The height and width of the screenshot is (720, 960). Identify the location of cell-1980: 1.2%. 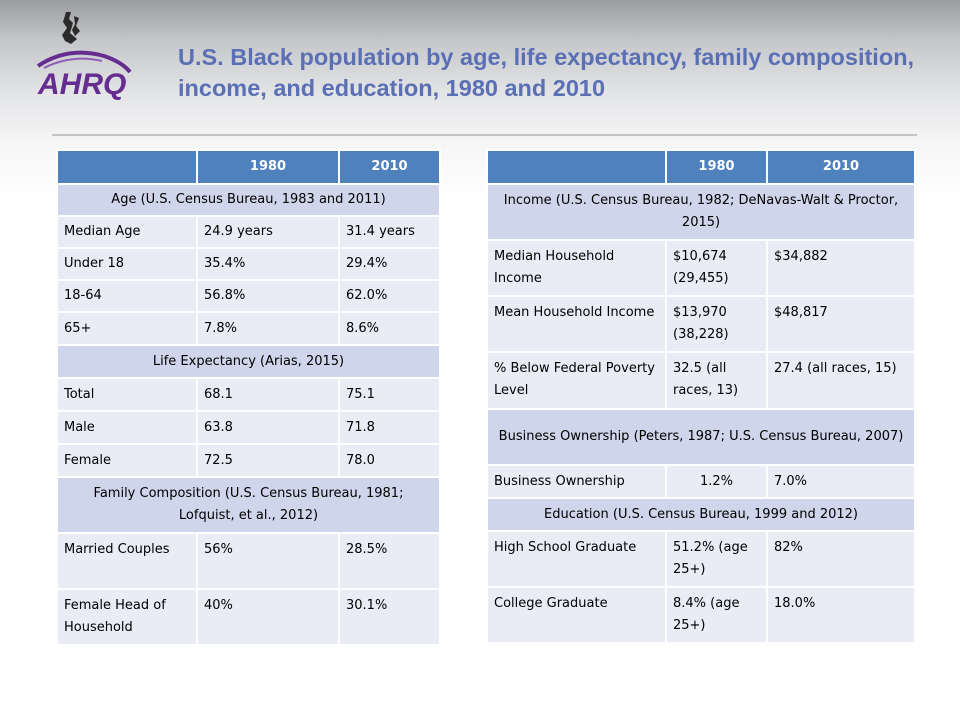
(716, 481).